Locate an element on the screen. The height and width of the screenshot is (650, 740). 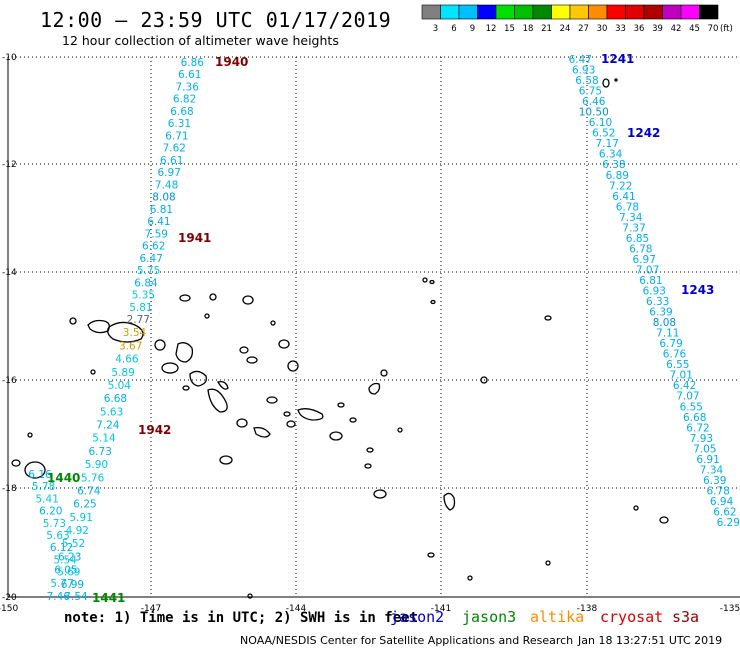
colorbar-label: 18 is located at coordinates (528, 29).